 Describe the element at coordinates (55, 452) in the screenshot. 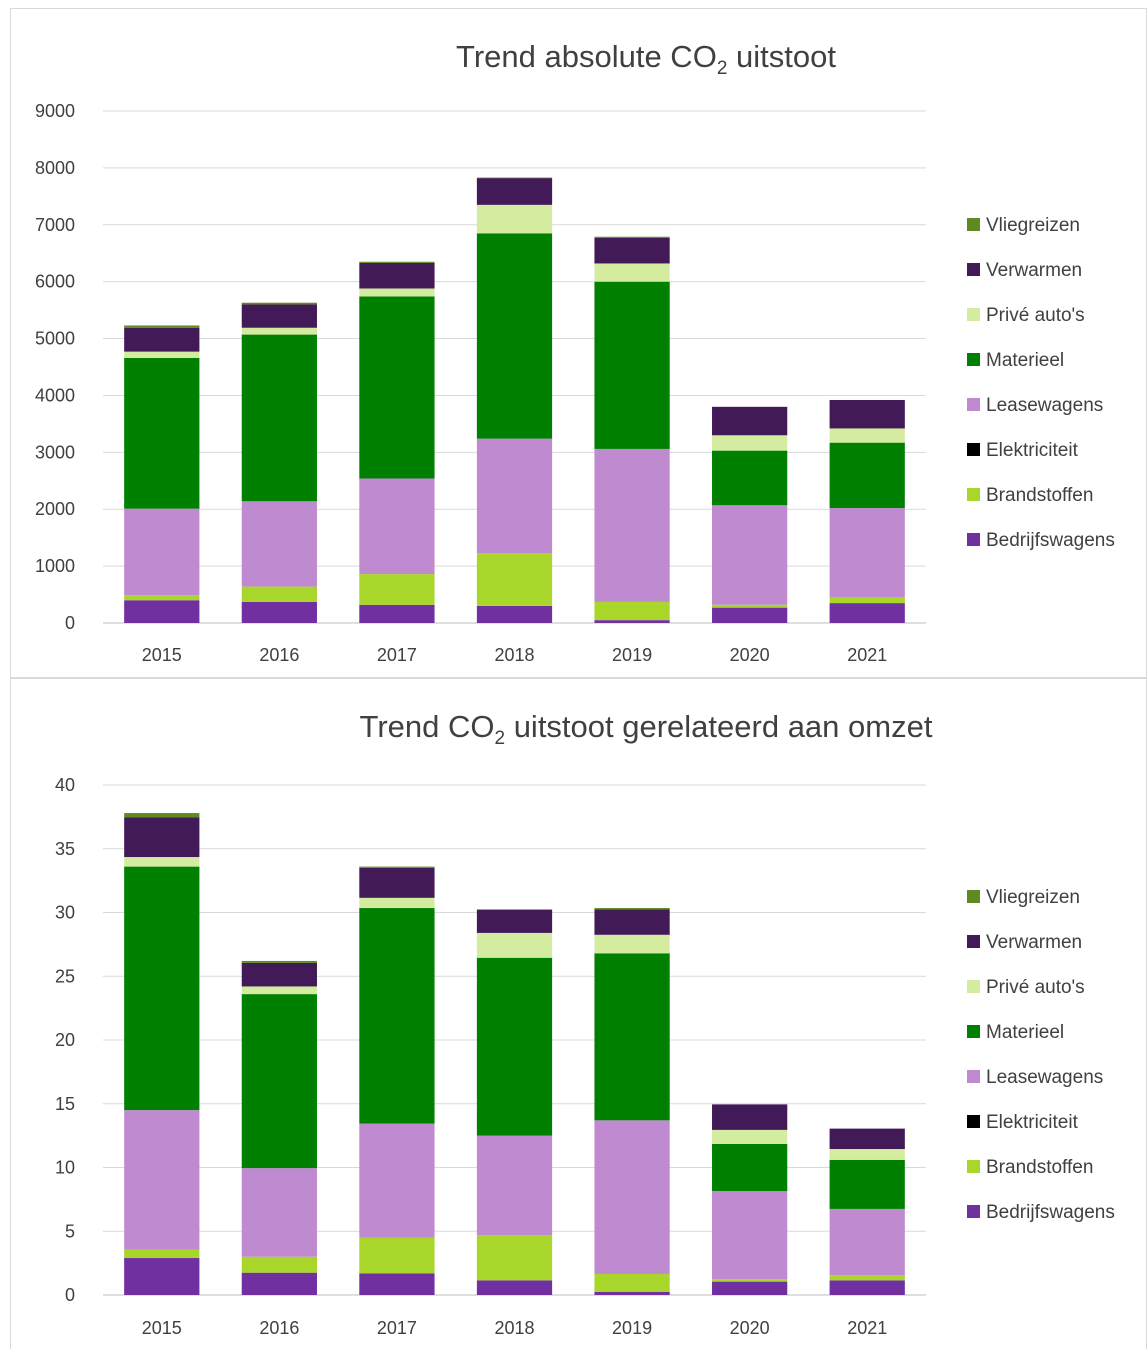

I see `y-tick-label: 3000` at that location.